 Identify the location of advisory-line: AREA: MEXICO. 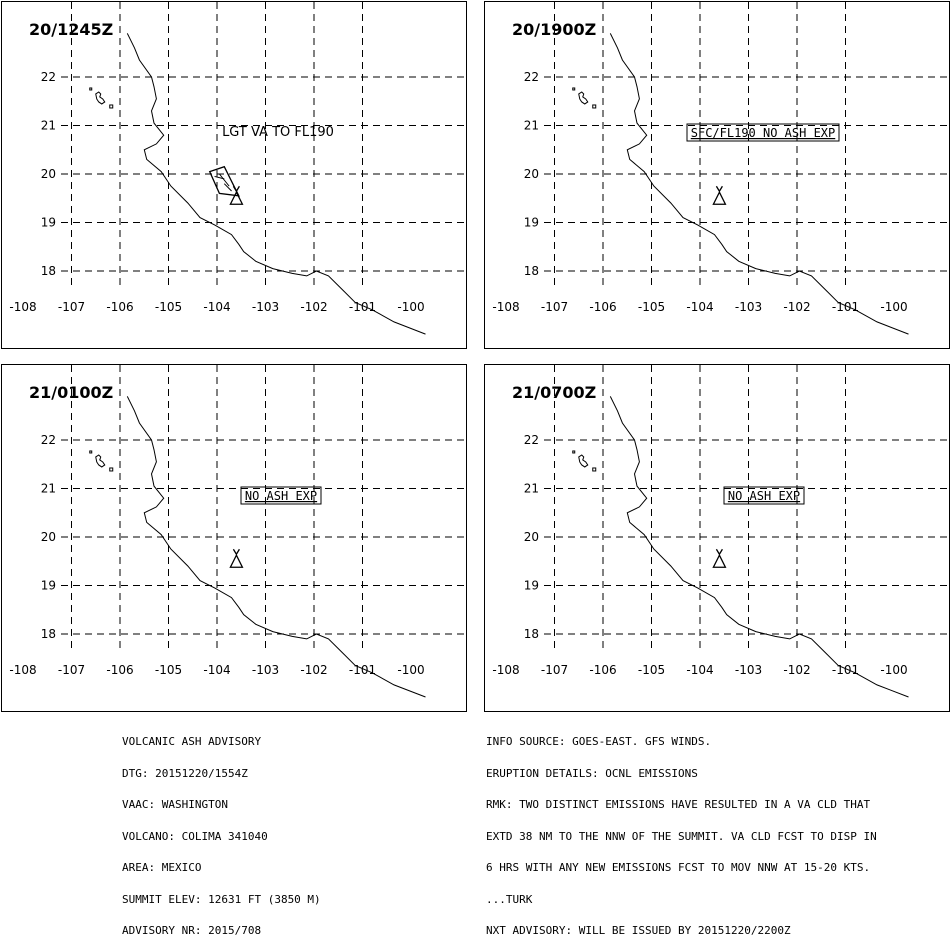
(162, 867).